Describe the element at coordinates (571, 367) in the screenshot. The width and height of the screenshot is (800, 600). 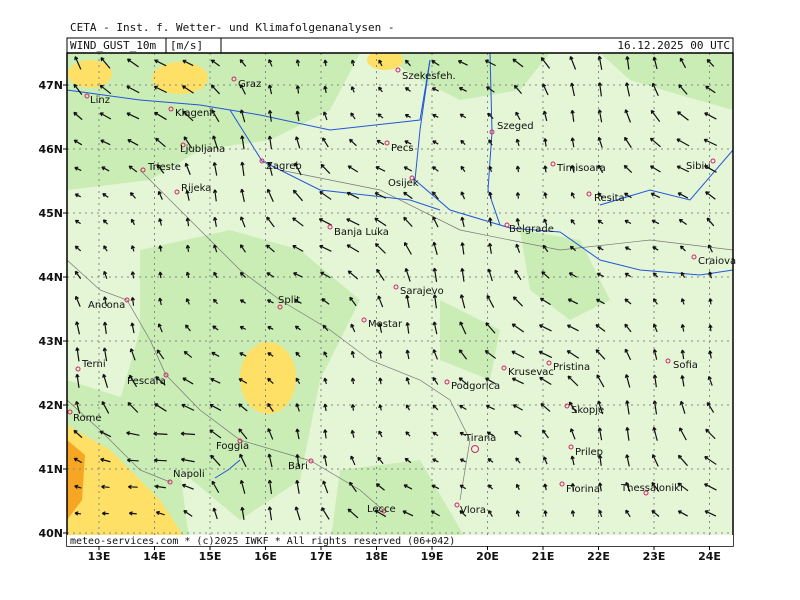
I see `city-label: Pristina` at that location.